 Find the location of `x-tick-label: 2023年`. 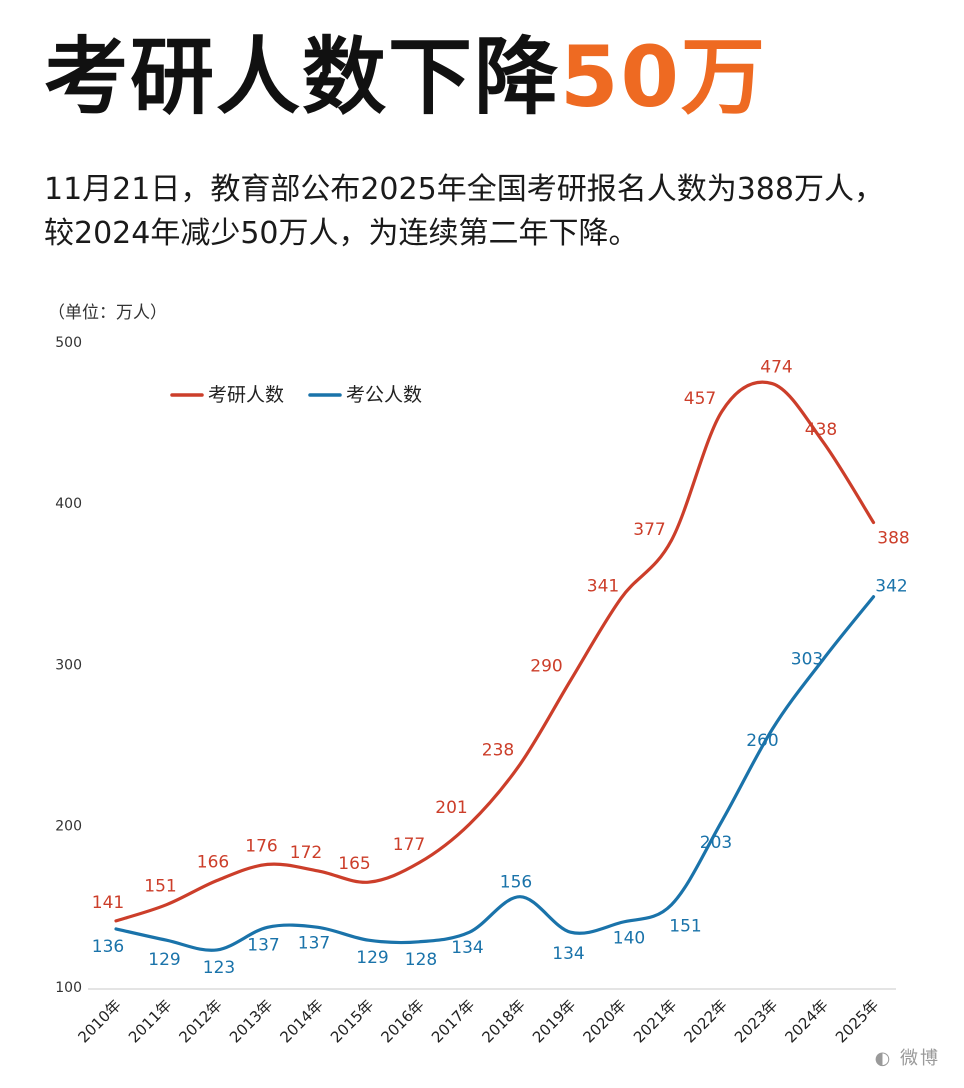

x-tick-label: 2023年 is located at coordinates (756, 1021).